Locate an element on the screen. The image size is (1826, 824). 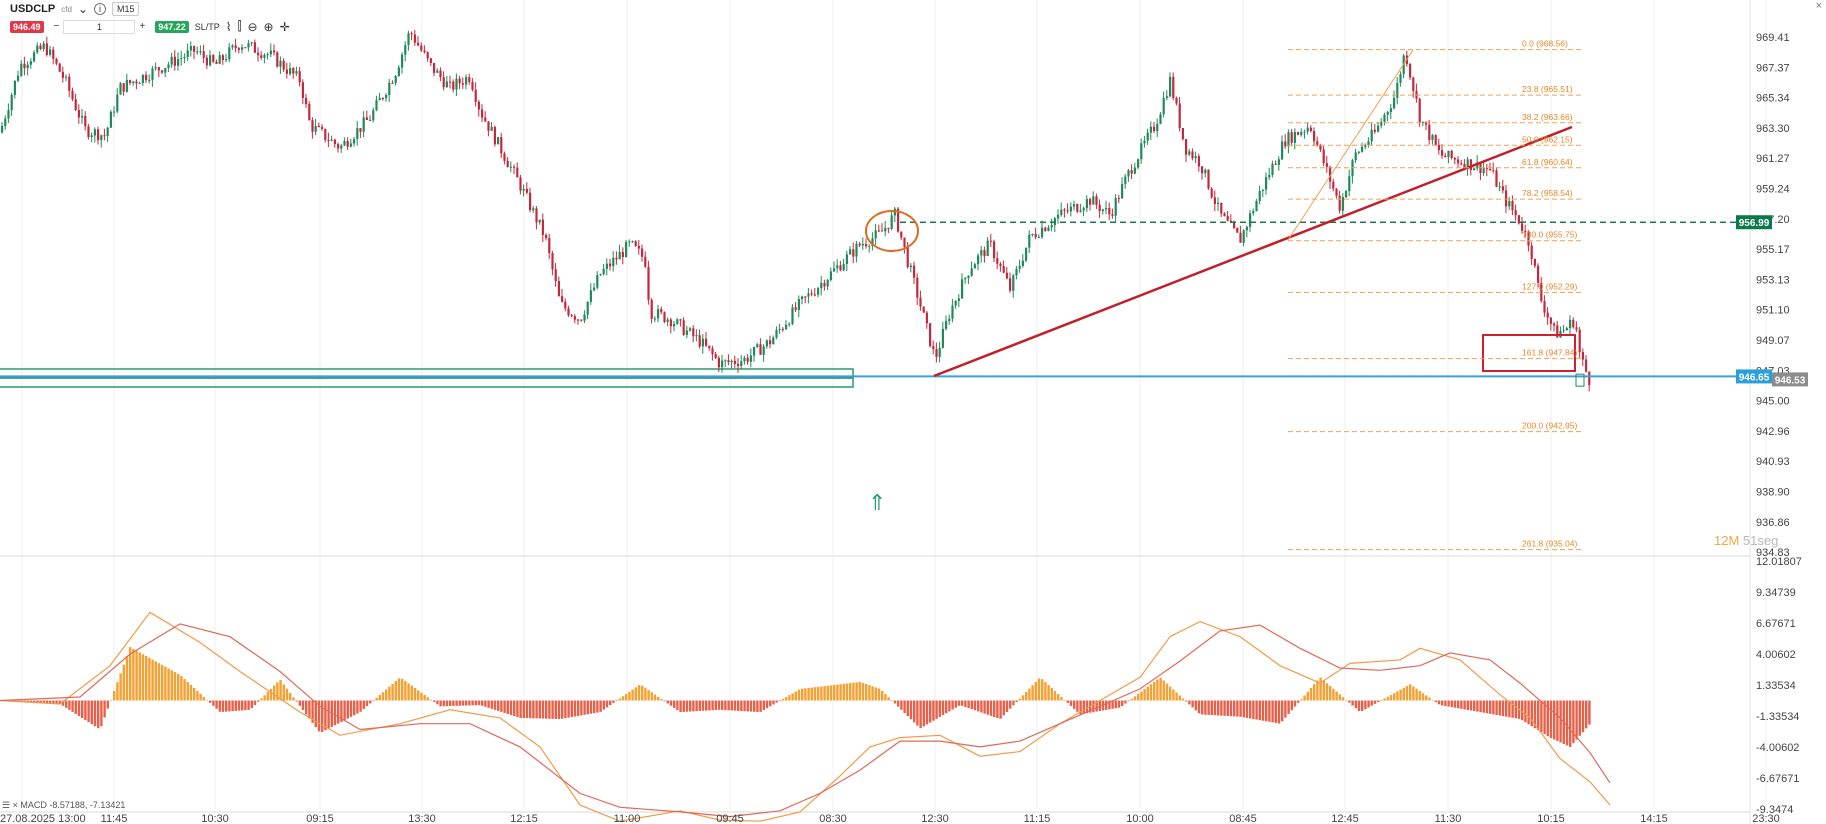
fib-level-label: 0.0 (968.56) is located at coordinates (1545, 44).